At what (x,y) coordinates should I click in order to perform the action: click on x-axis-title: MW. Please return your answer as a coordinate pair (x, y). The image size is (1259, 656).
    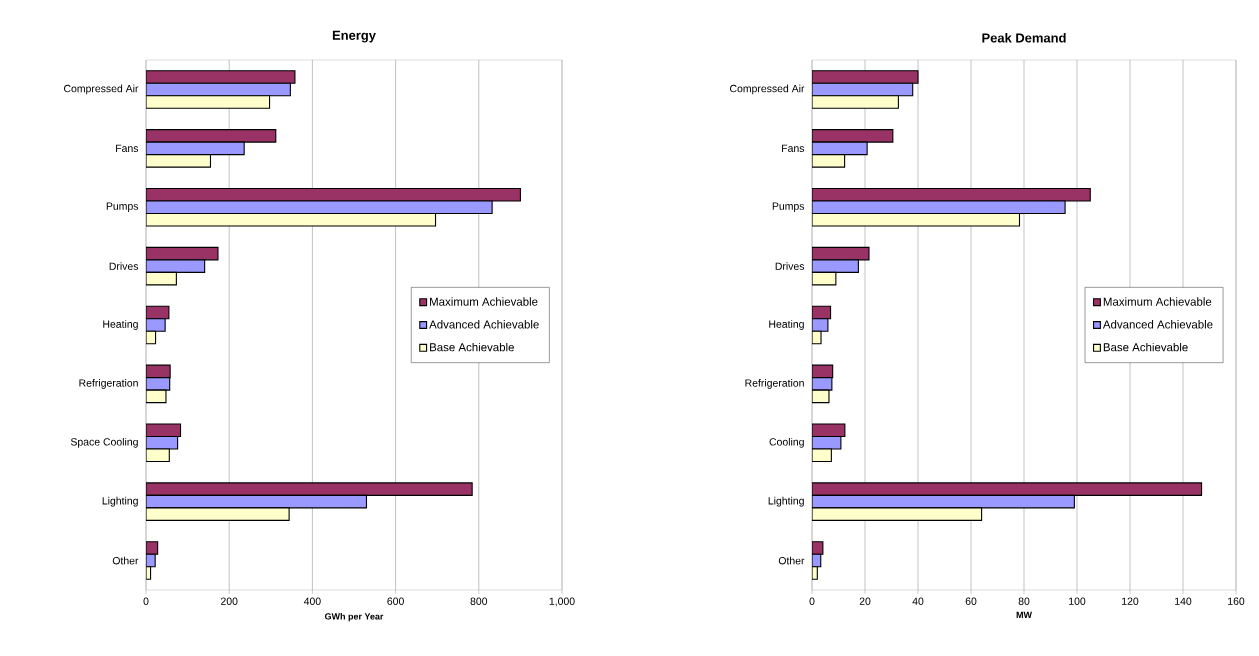
    Looking at the image, I should click on (1024, 614).